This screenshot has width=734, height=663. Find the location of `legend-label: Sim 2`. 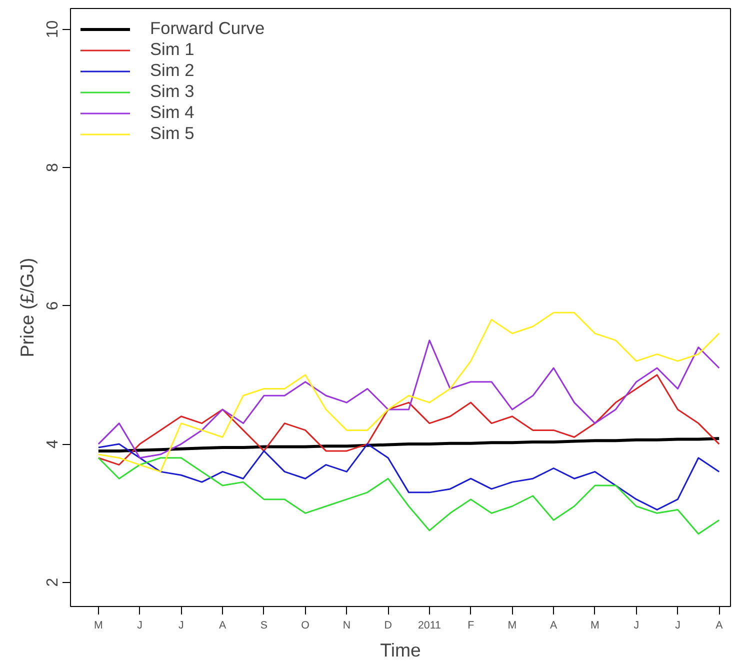

legend-label: Sim 2 is located at coordinates (172, 70).